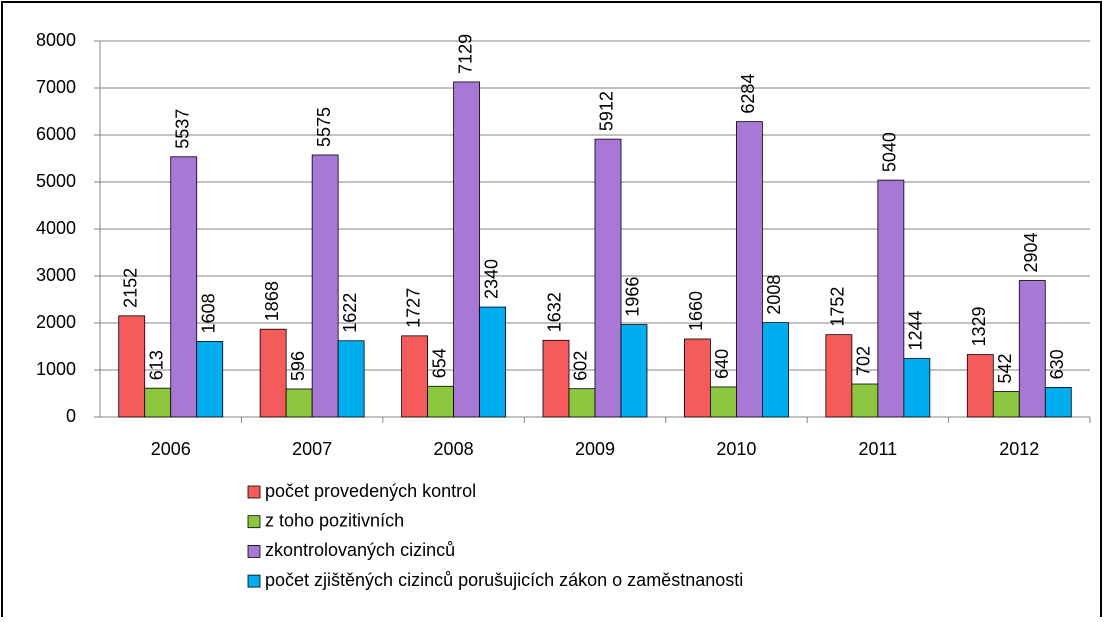 This screenshot has width=1104, height=622. Describe the element at coordinates (56, 322) in the screenshot. I see `y-tick-label: 2000` at that location.